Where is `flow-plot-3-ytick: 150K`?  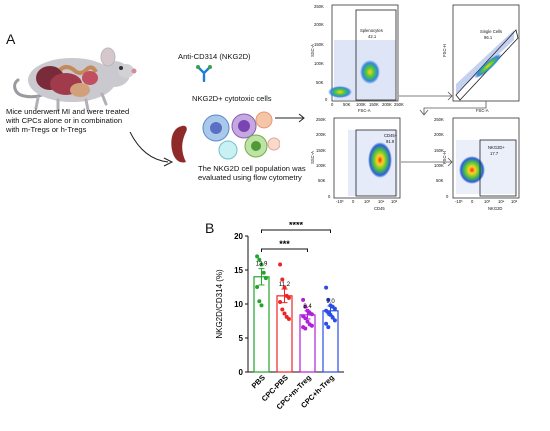
flow-plot-3-ytick: 150K is located at coordinates (321, 150).